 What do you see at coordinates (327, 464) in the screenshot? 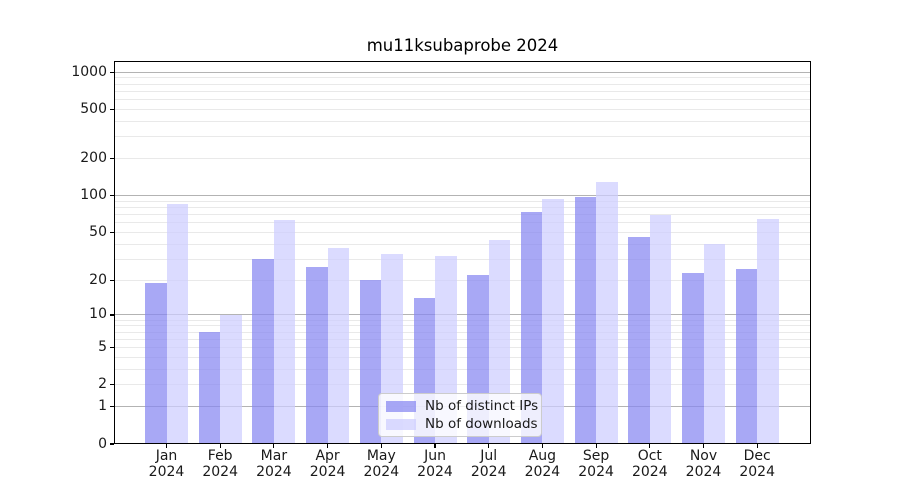
I see `x-tick-label: Apr 2024` at bounding box center [327, 464].